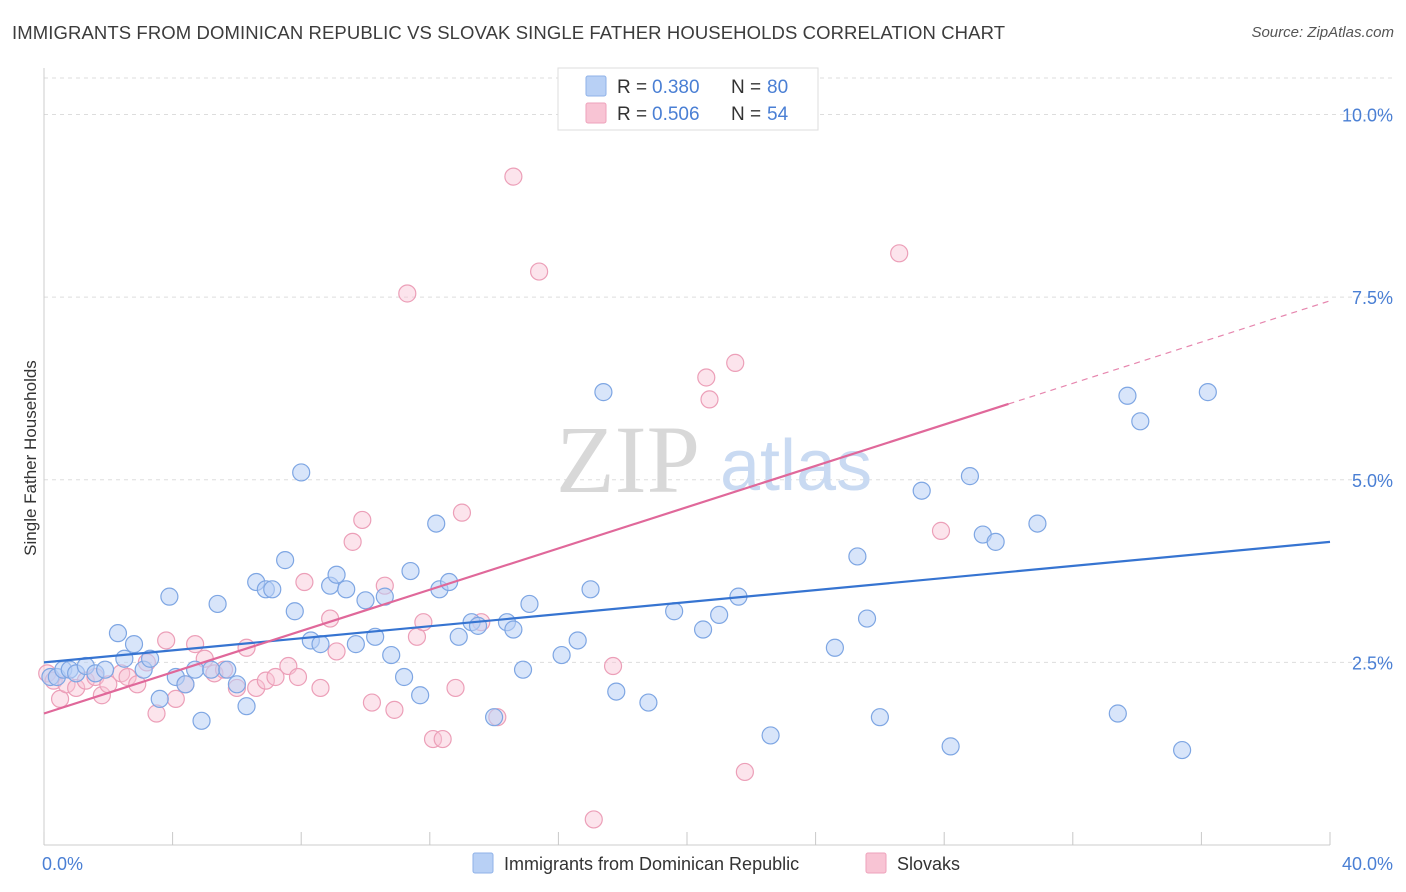  Describe the element at coordinates (1367, 116) in the screenshot. I see `y-tick-label-3: 10.0%` at that location.